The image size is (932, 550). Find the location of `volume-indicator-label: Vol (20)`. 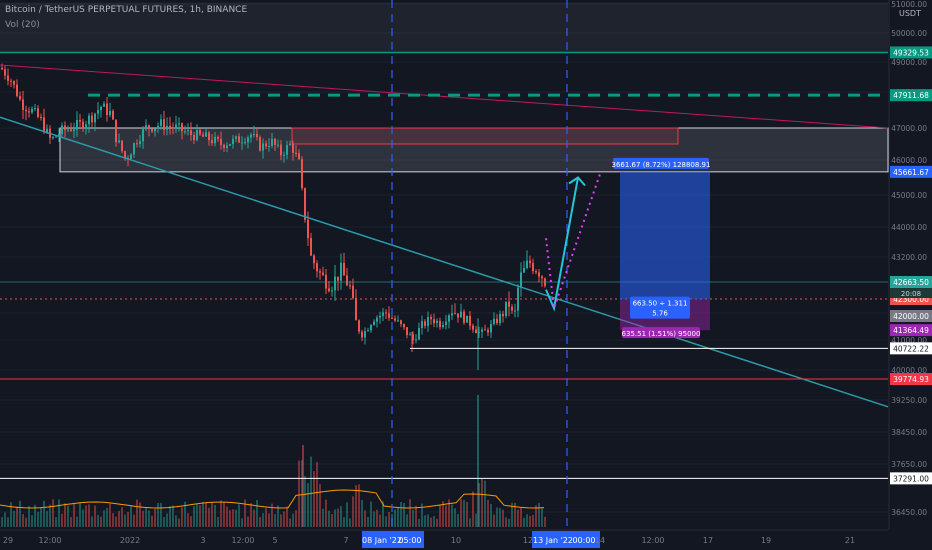

volume-indicator-label: Vol (20) is located at coordinates (22, 25).